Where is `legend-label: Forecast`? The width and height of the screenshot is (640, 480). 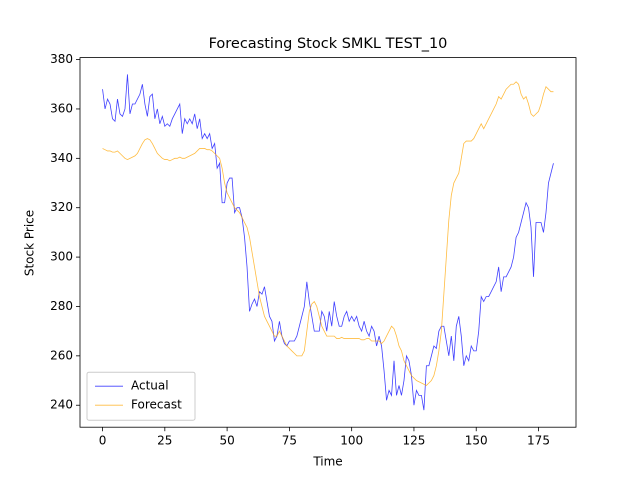
legend-label: Forecast is located at coordinates (156, 405).